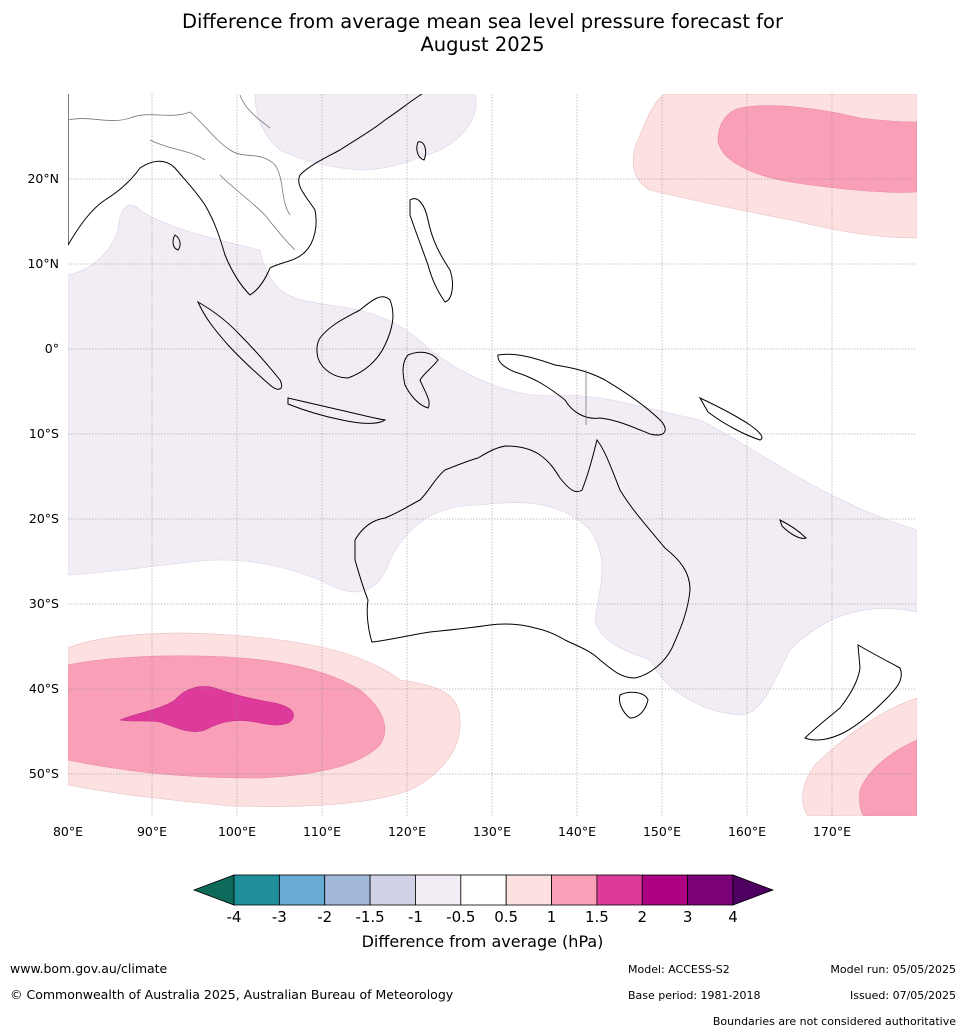 The height and width of the screenshot is (1035, 965). Describe the element at coordinates (369, 917) in the screenshot. I see `colorbar-tick-label: -1.5` at that location.